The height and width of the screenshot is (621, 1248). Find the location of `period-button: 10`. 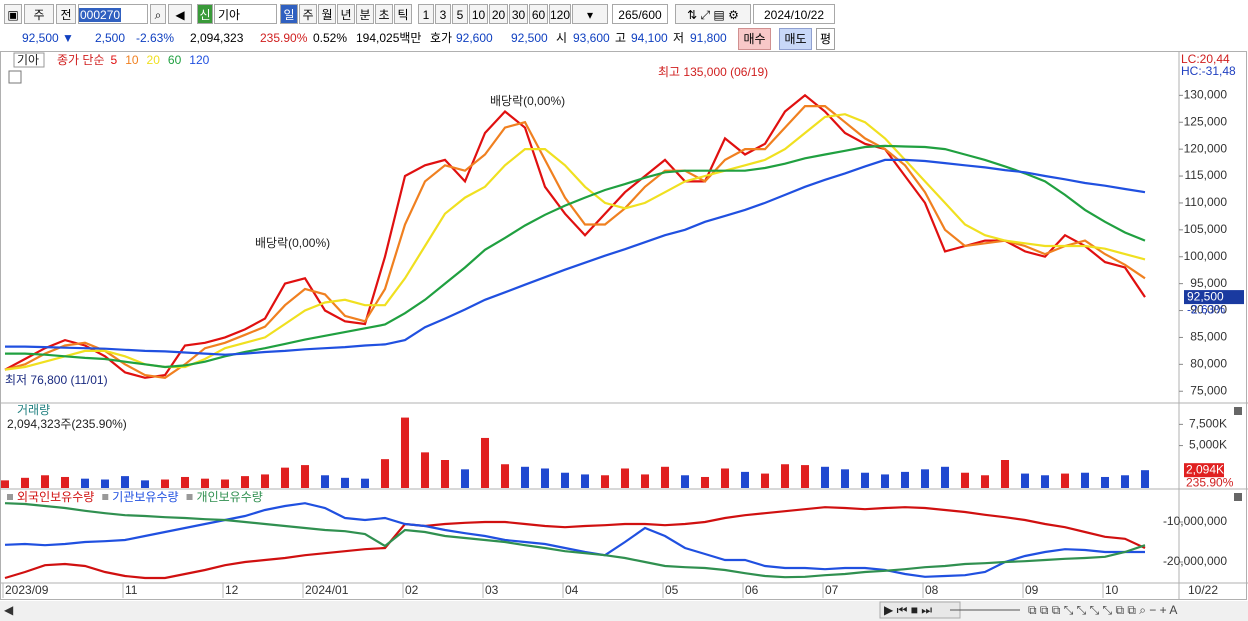

period-button: 10 is located at coordinates (478, 14).